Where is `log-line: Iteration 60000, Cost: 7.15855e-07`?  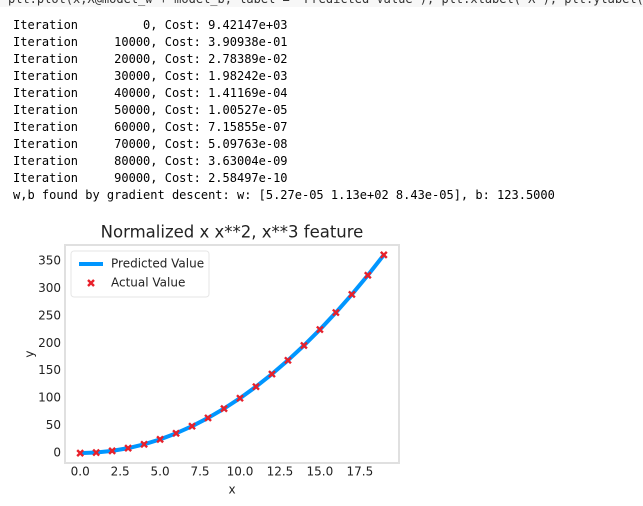
log-line: Iteration 60000, Cost: 7.15855e-07 is located at coordinates (150, 127).